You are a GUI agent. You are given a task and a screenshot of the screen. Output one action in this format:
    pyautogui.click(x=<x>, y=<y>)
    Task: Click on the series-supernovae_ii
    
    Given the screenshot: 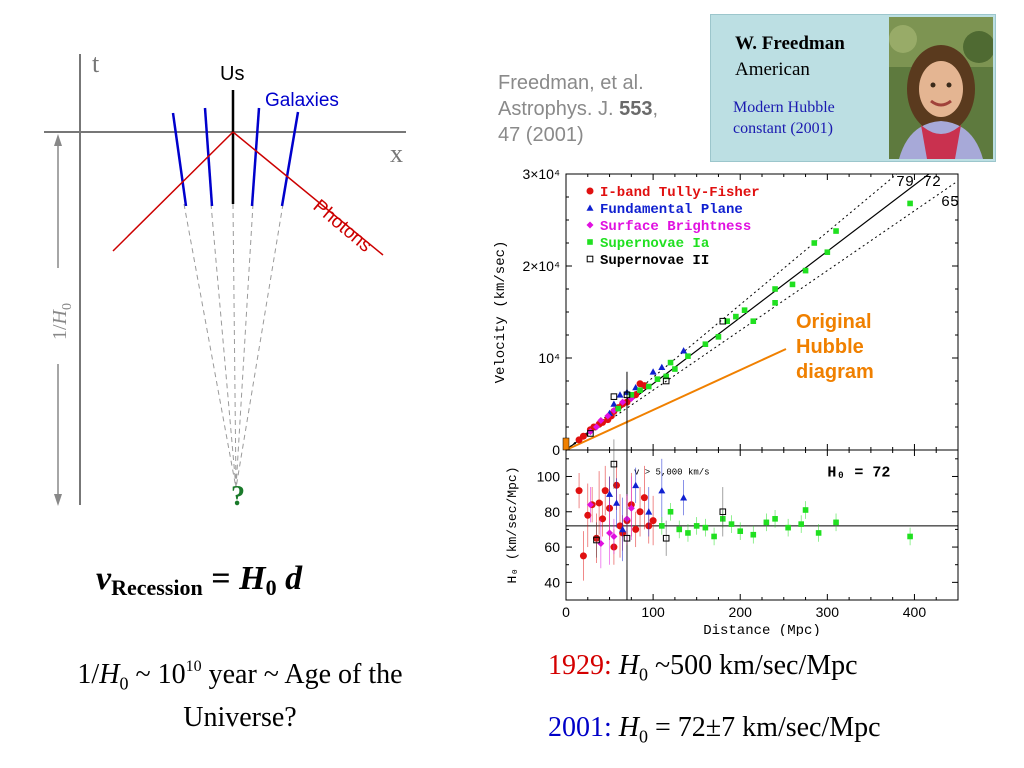 What is the action you would take?
    pyautogui.click(x=660, y=504)
    